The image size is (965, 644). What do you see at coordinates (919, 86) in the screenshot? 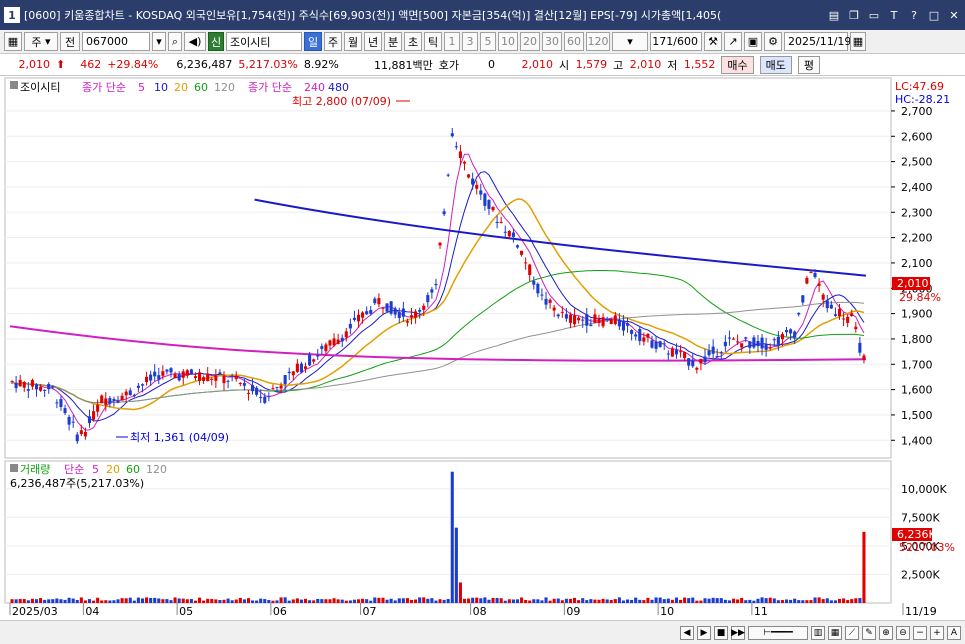
I see `lc-label: LC:47.69` at bounding box center [919, 86].